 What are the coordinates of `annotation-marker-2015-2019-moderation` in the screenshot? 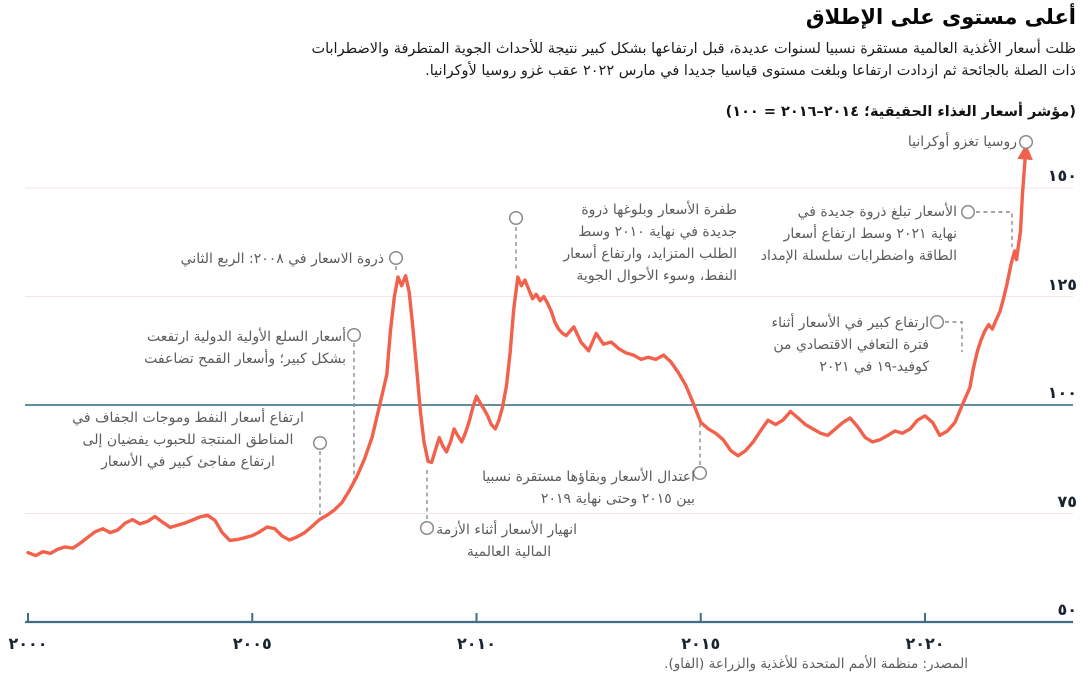 It's located at (700, 473).